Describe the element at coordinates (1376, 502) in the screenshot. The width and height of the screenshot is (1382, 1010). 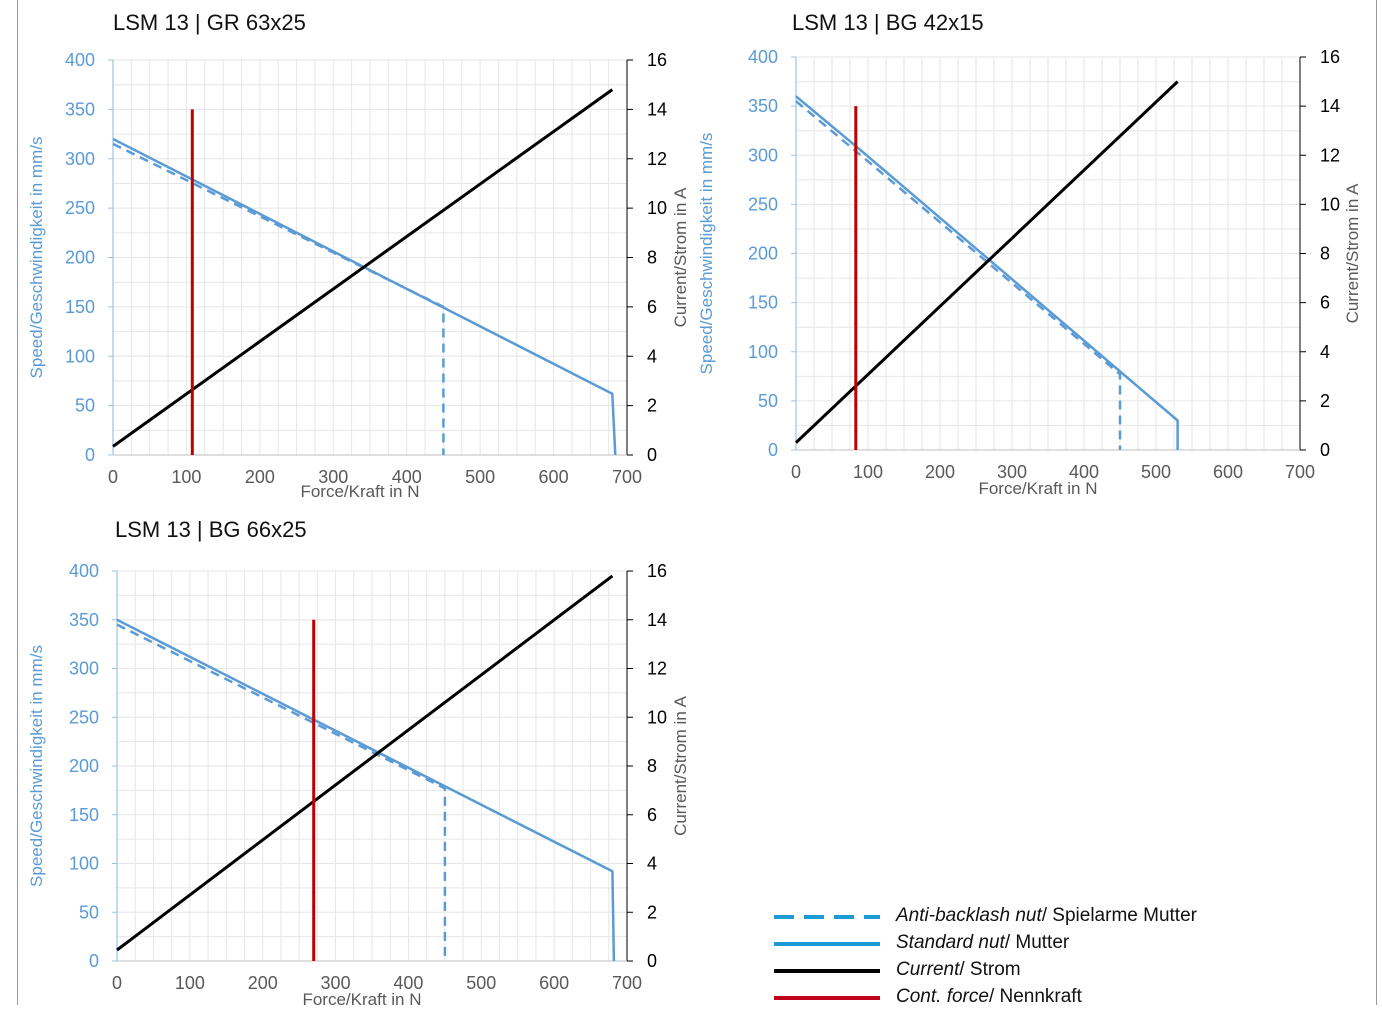
I see `page-frame-right` at that location.